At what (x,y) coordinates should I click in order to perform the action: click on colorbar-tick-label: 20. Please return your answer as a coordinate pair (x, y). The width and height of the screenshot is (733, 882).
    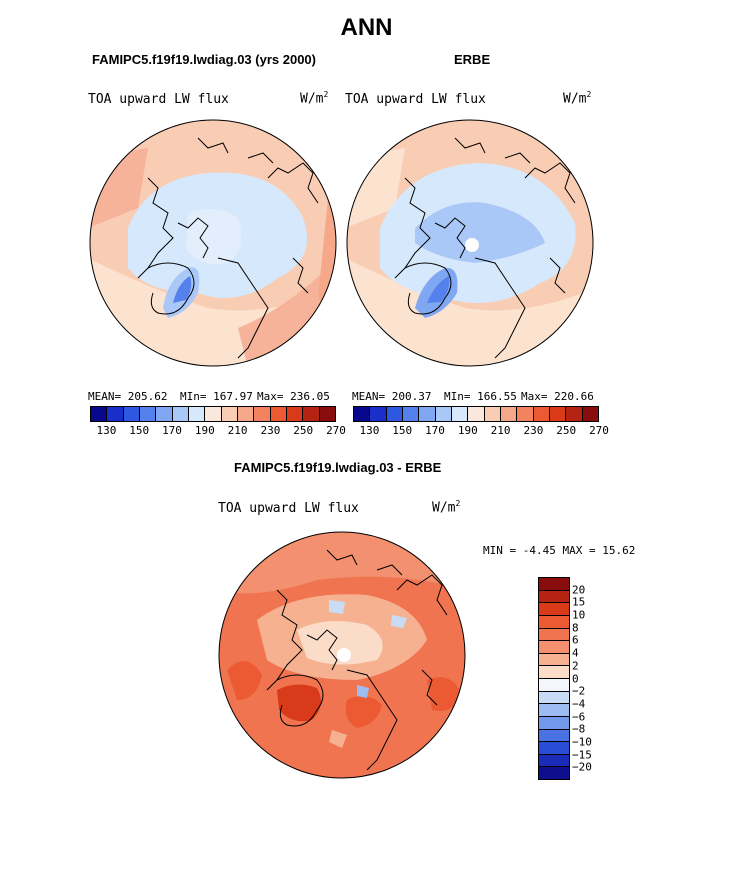
    Looking at the image, I should click on (579, 590).